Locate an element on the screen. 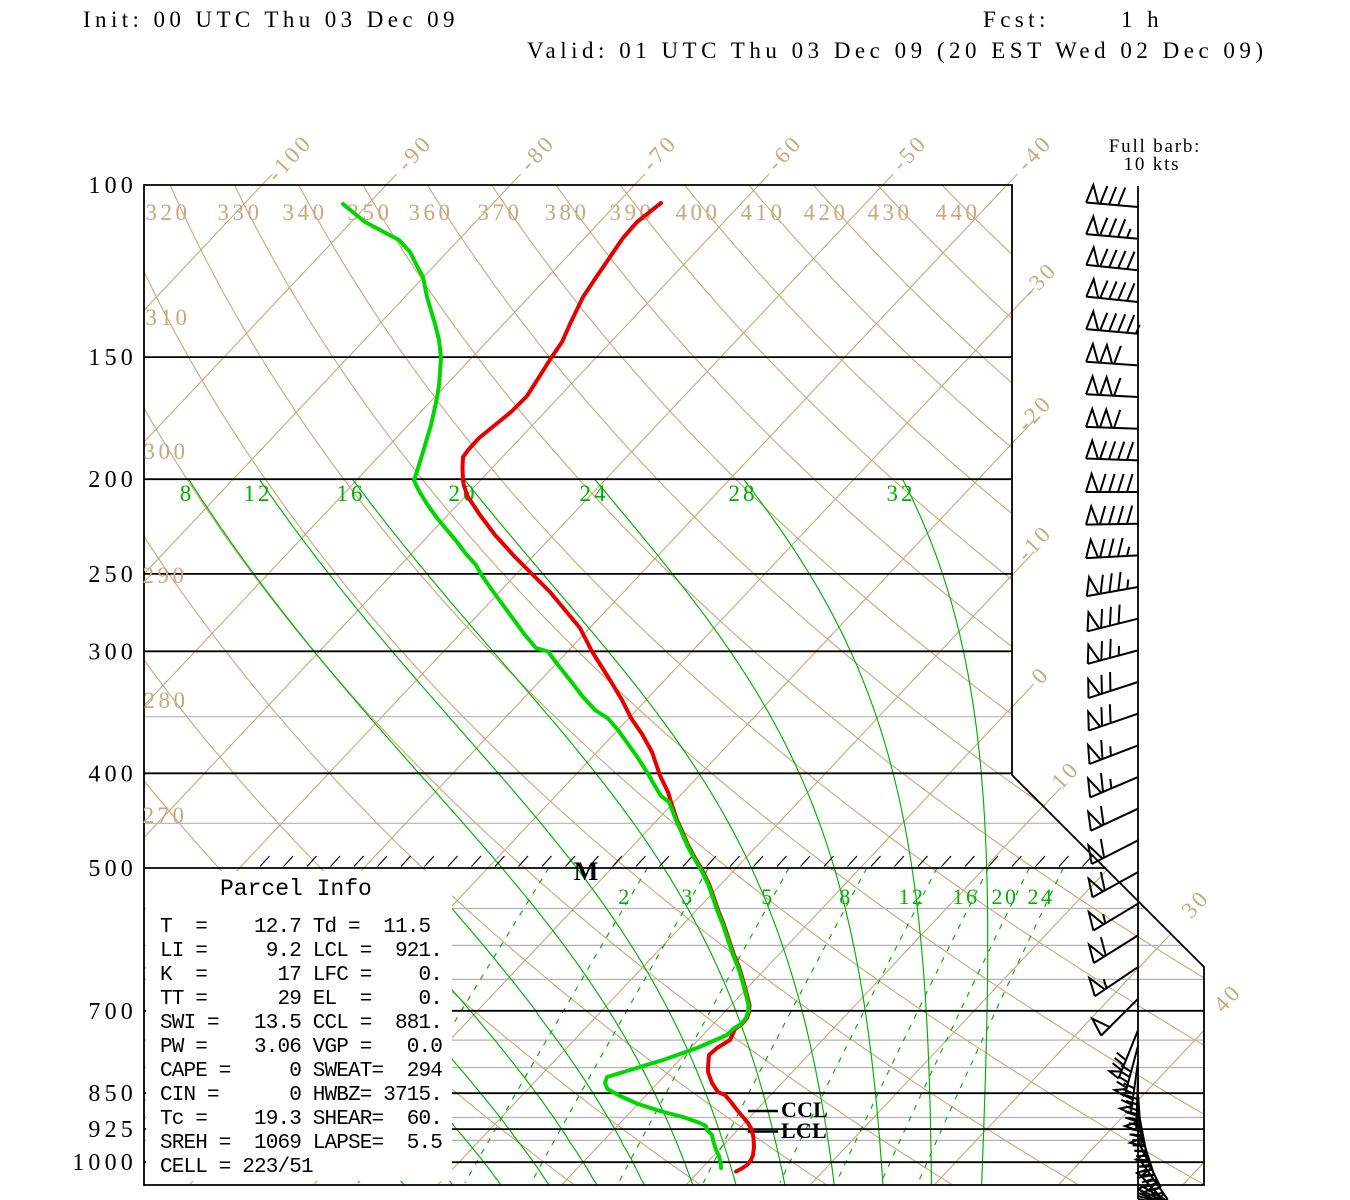  svg-text: 250 is located at coordinates (112, 575).